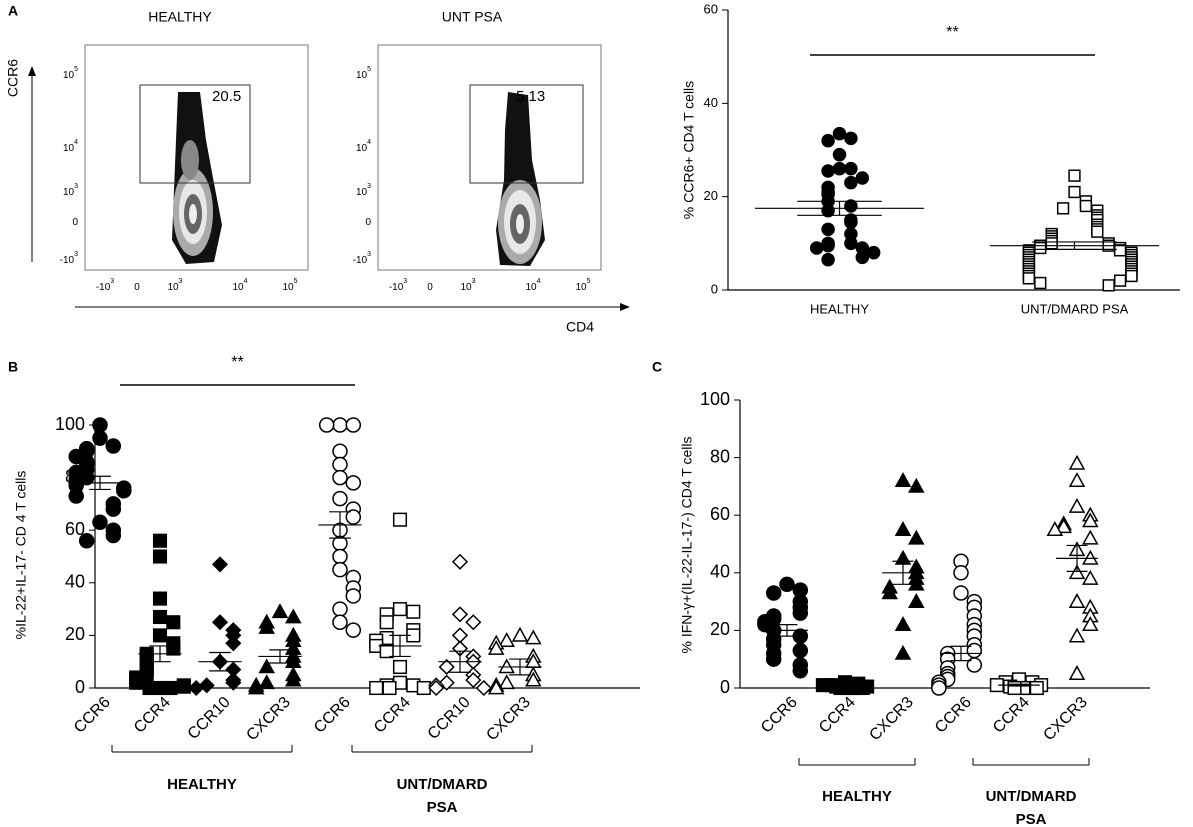  I want to click on x-tick-label: CCR10, so click(209, 718).